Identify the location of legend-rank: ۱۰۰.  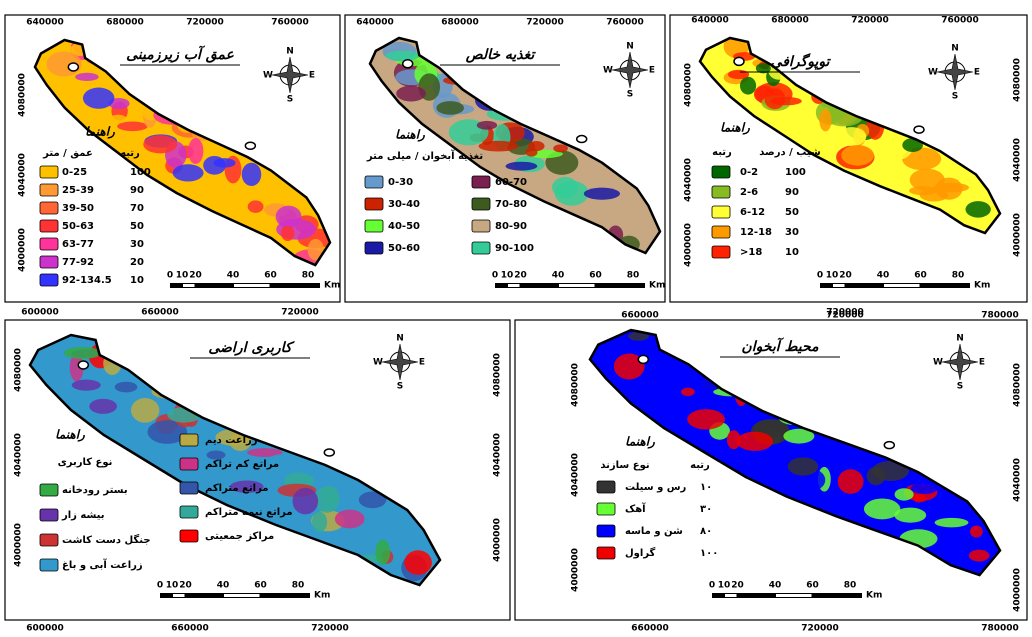
(709, 553).